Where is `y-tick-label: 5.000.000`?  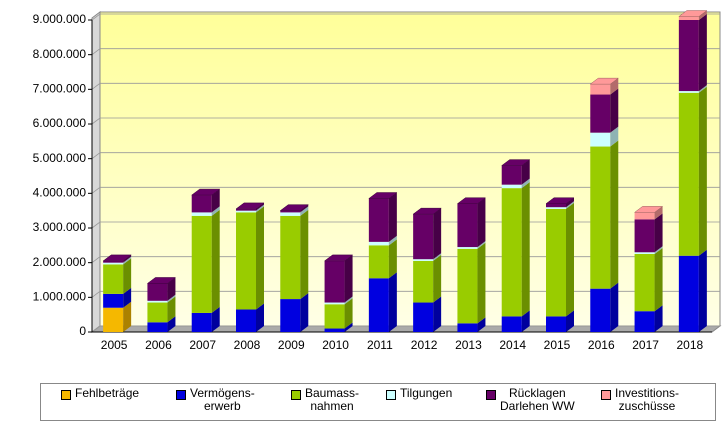
y-tick-label: 5.000.000 is located at coordinates (60, 158).